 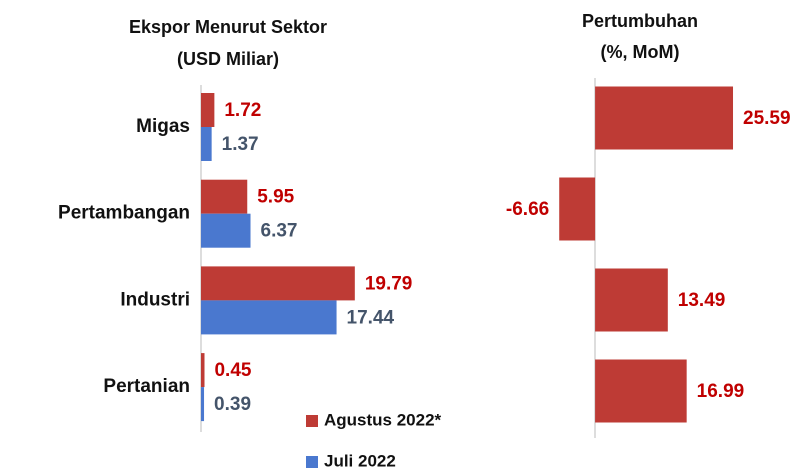 What do you see at coordinates (232, 370) in the screenshot?
I see `value-label: 0.45` at bounding box center [232, 370].